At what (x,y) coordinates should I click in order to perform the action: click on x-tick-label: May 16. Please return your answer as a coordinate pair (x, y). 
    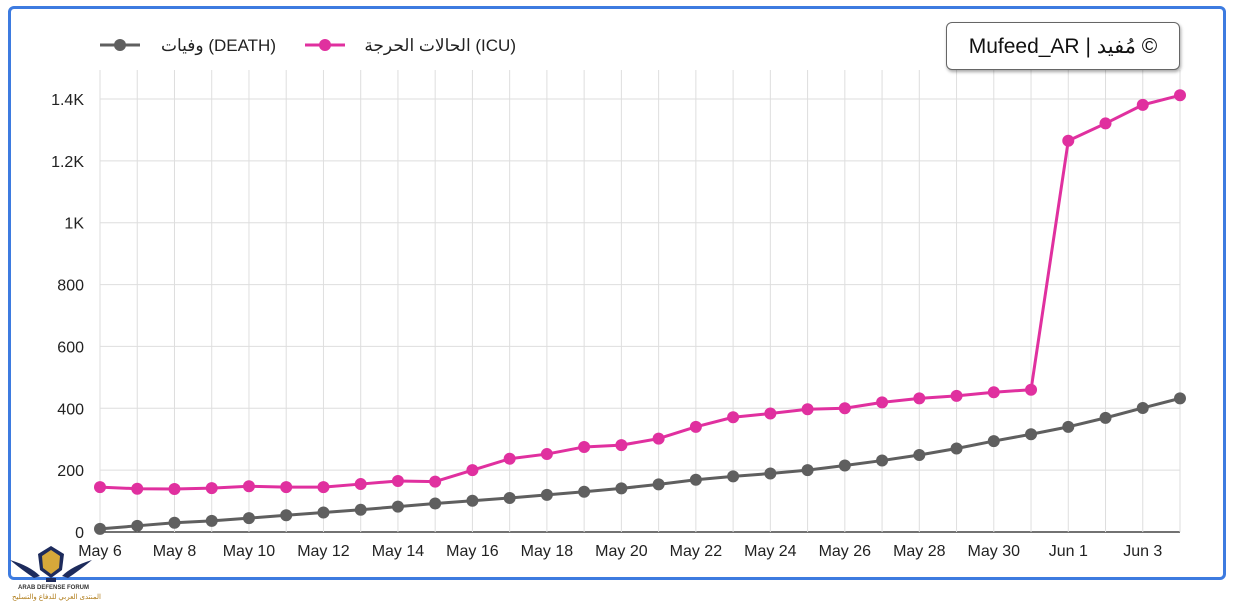
    Looking at the image, I should click on (472, 551).